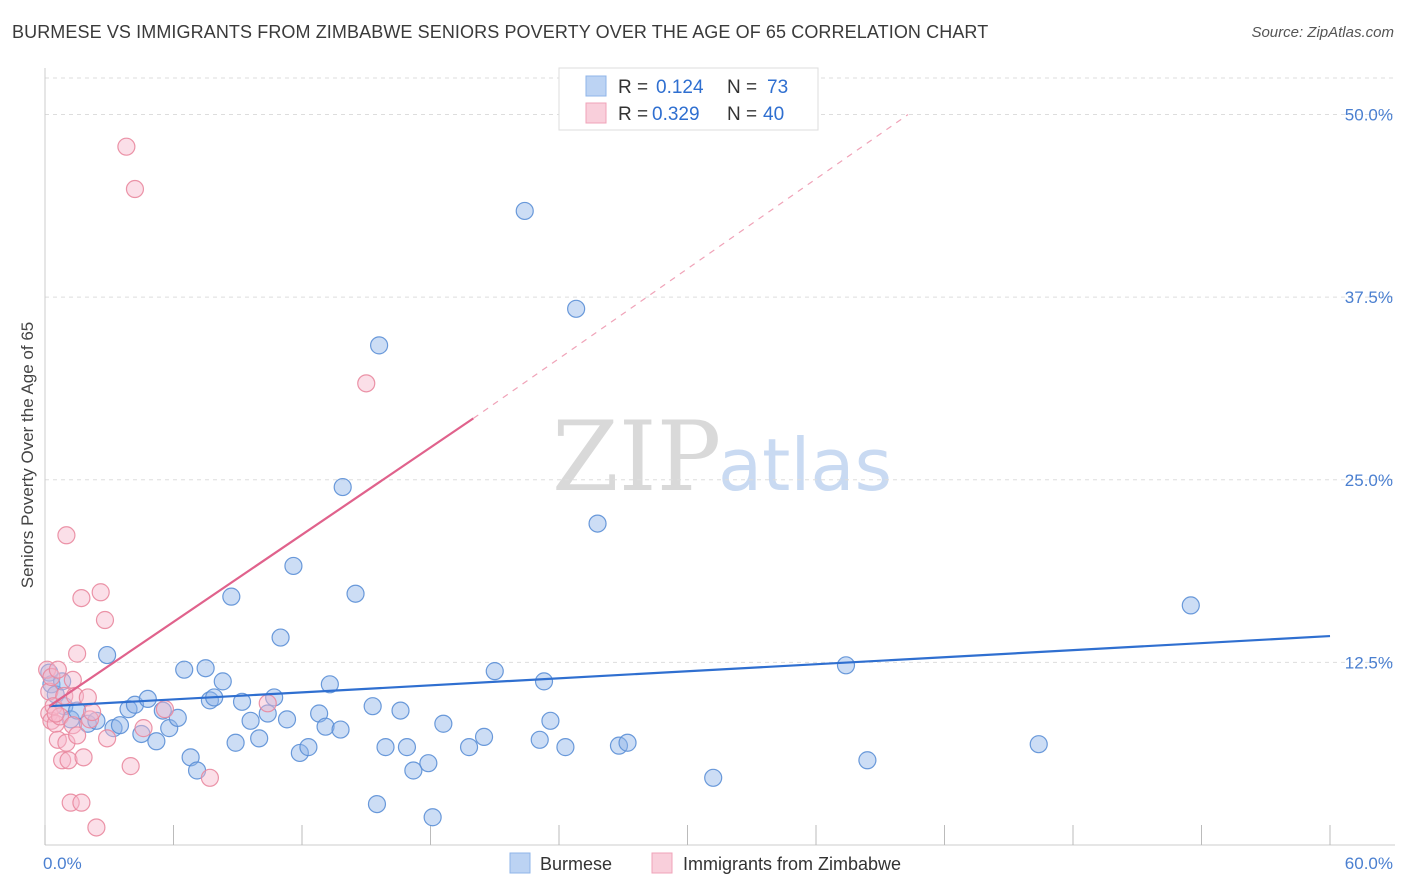 The width and height of the screenshot is (1406, 892). I want to click on y-tick-label: 25.0%, so click(1369, 480).